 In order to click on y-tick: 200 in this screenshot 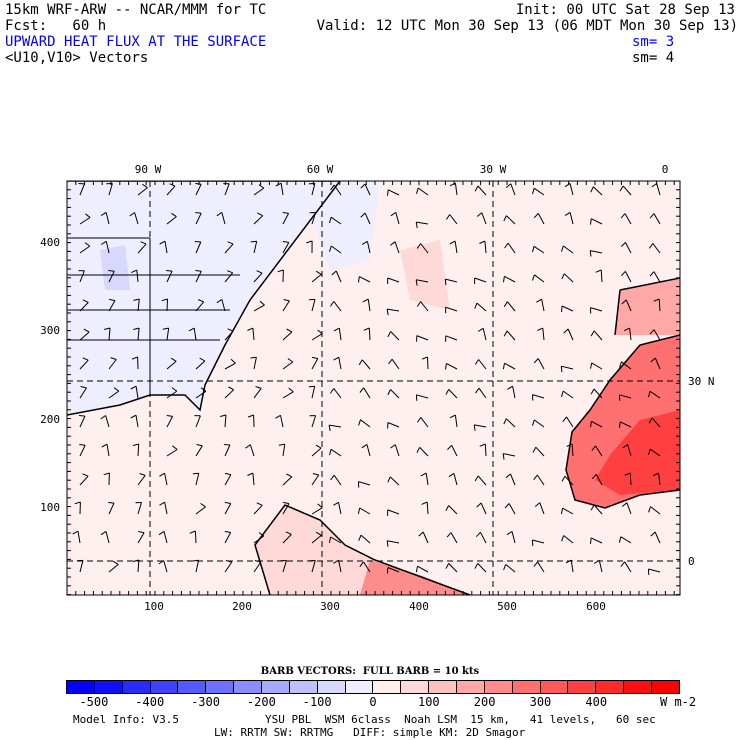, I will do `click(50, 419)`.